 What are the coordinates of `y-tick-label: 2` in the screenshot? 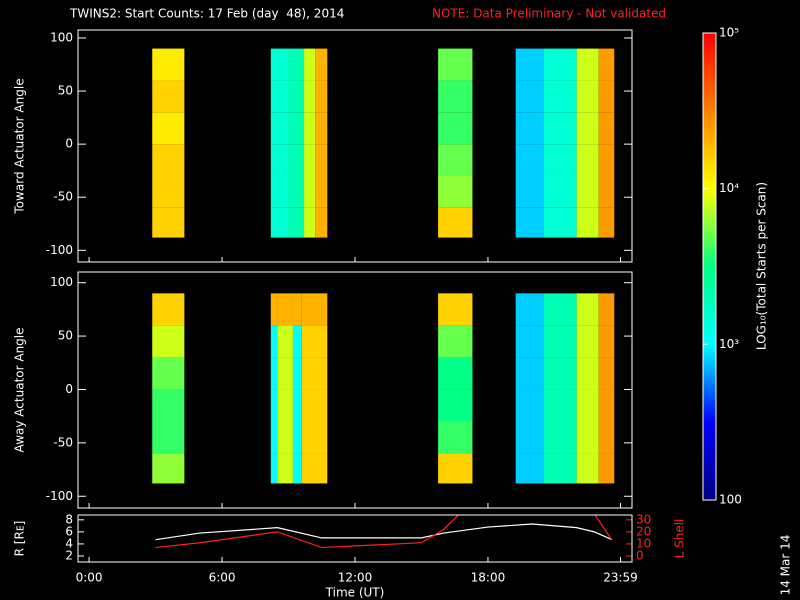 It's located at (69, 555).